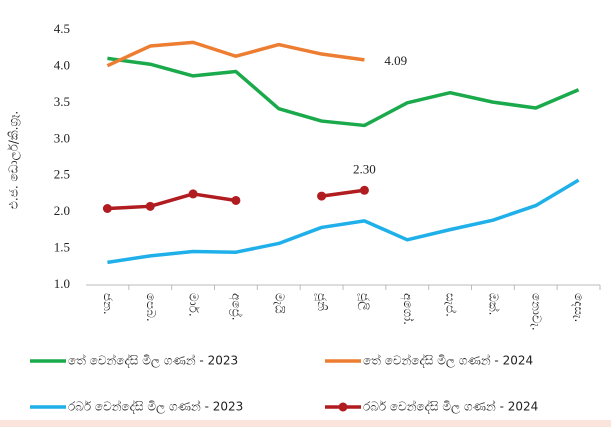  Describe the element at coordinates (235, 307) in the screenshot. I see `x-tick-label: අප්‍රේ.` at that location.